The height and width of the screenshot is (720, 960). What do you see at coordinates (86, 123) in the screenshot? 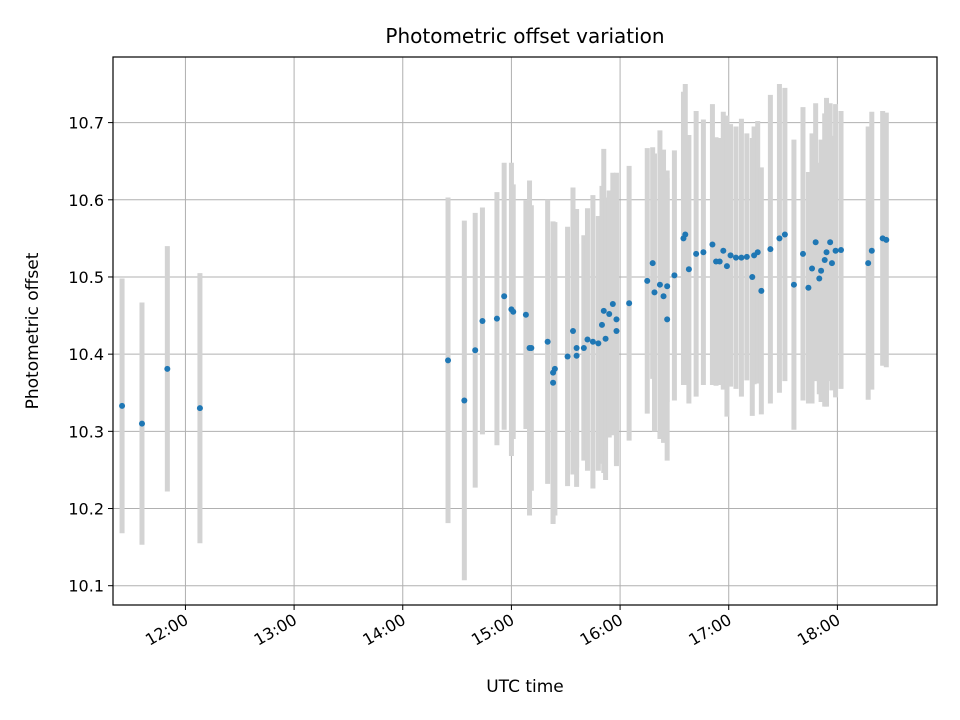
I see `y-tick-label: 10.7` at bounding box center [86, 123].